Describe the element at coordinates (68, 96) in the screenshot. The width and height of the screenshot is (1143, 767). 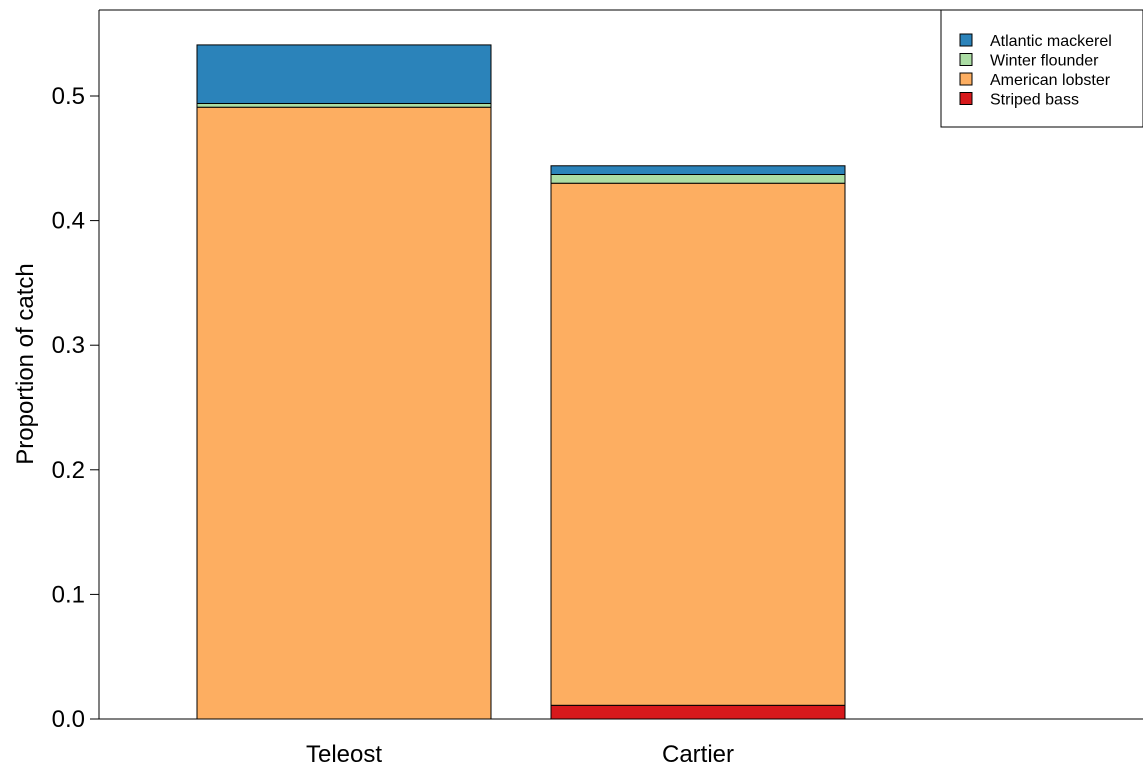
I see `y-tick-label: 0.5` at that location.